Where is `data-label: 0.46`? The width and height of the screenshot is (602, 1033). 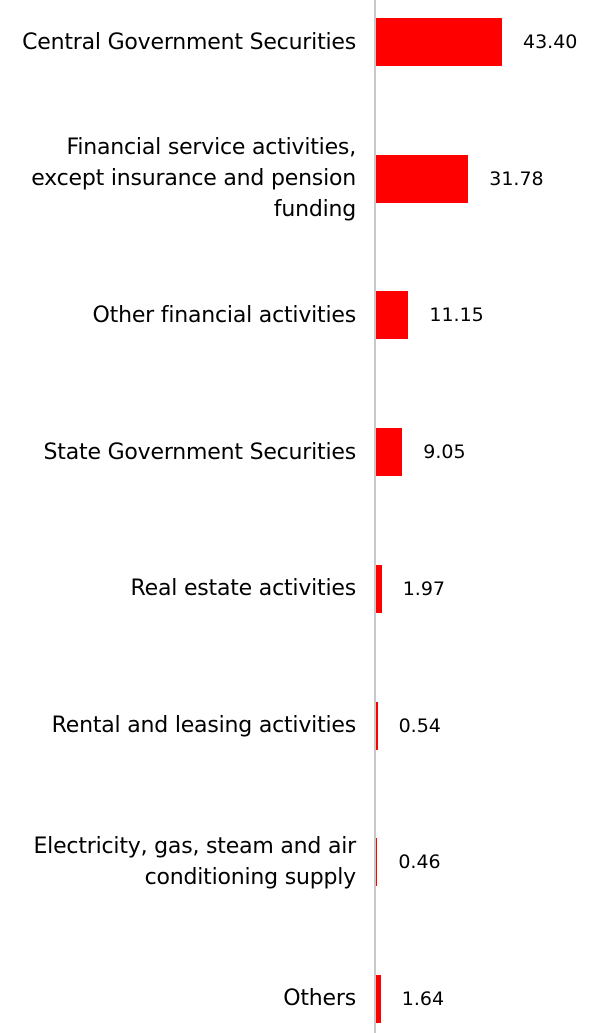
data-label: 0.46 is located at coordinates (419, 862).